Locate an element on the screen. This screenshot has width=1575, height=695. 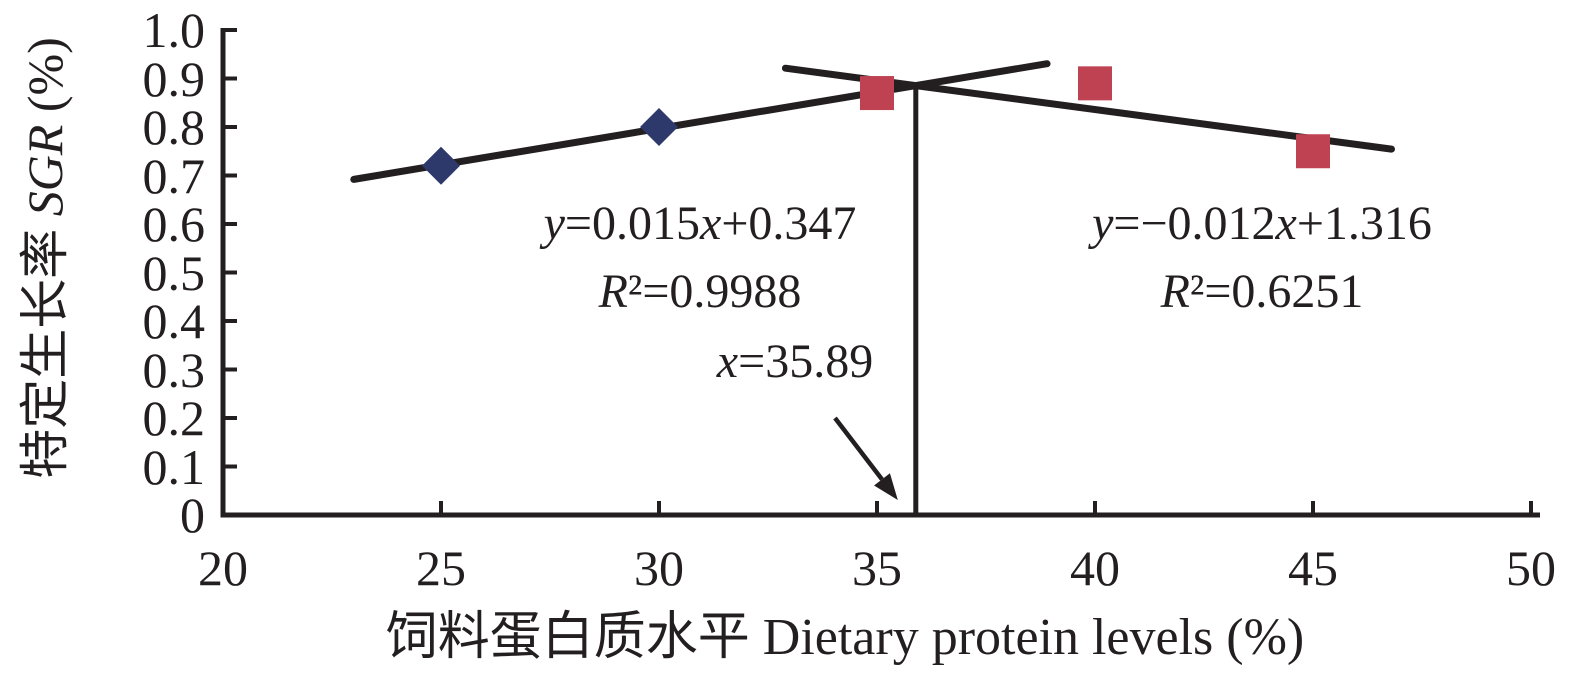
y-axis-title: 特定生长率 SGR (%) is located at coordinates (45, 258).